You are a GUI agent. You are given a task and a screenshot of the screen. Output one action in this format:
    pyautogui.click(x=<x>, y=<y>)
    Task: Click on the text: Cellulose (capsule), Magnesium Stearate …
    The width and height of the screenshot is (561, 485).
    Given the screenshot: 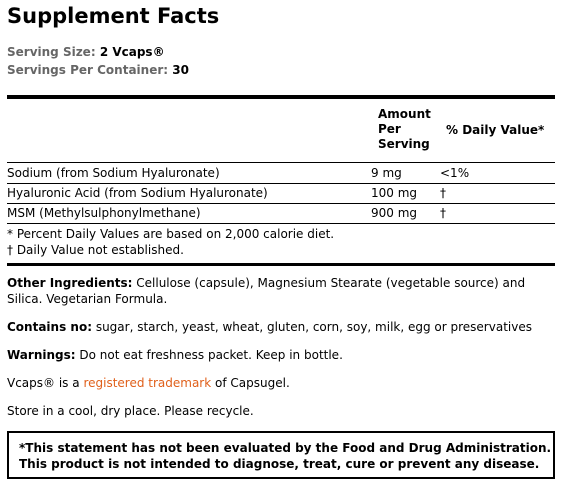 What is the action you would take?
    pyautogui.click(x=266, y=291)
    